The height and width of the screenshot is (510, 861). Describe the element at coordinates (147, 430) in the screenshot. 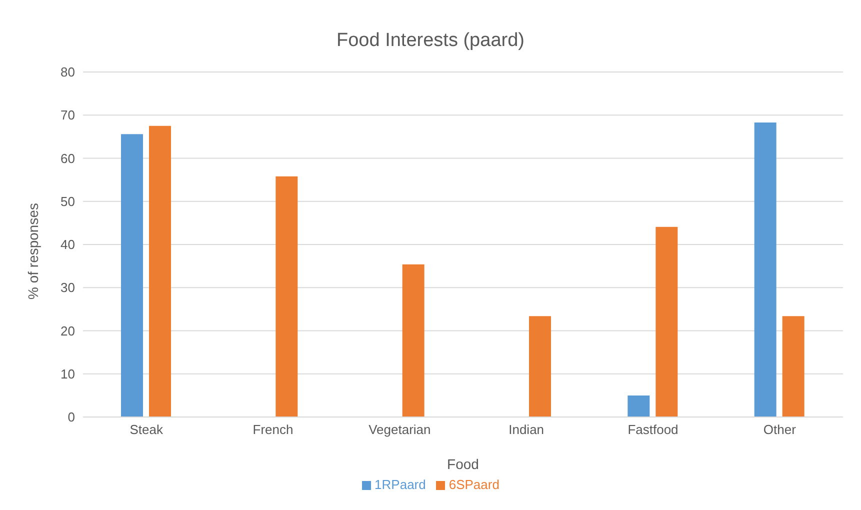

I see `x-tick-label: Steak` at that location.